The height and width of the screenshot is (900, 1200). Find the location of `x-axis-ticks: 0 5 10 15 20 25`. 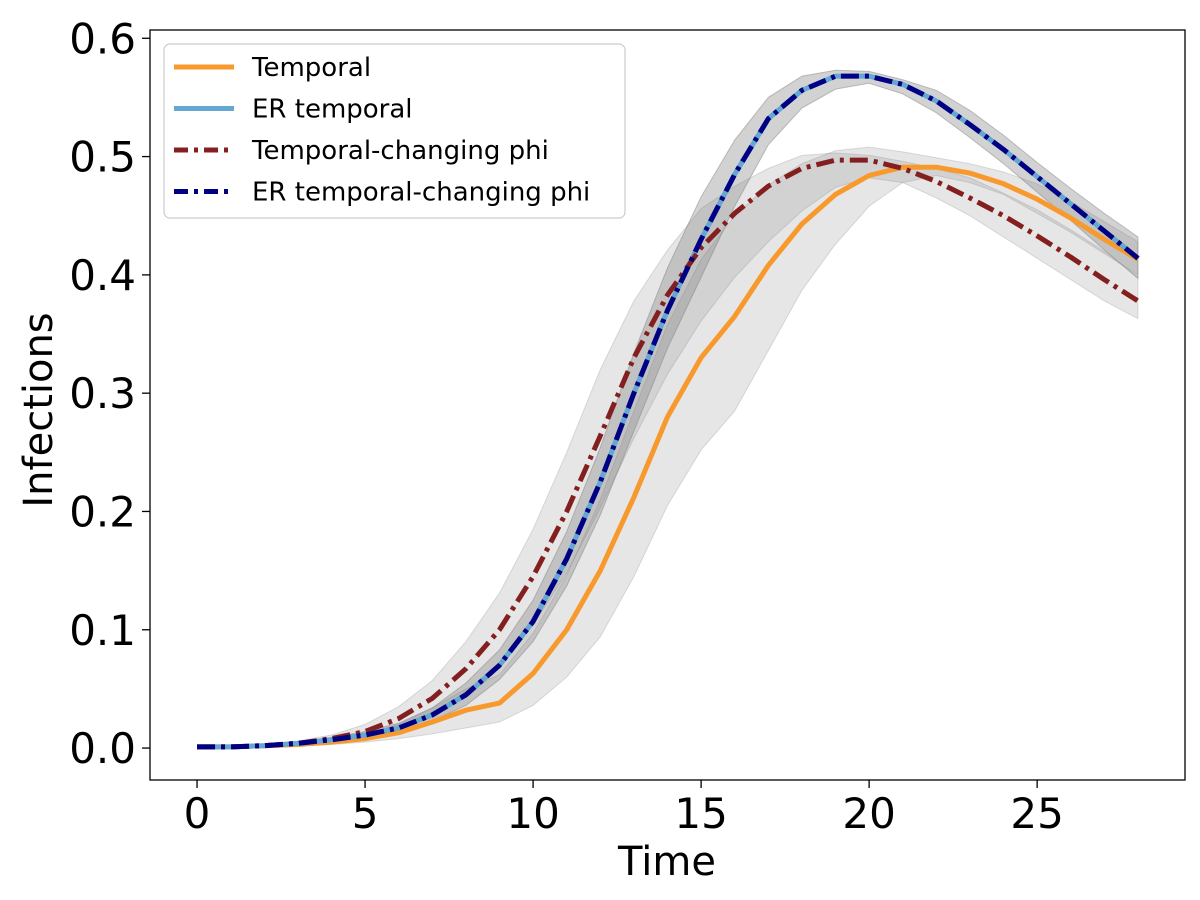

x-axis-ticks: 0 5 10 15 20 25 is located at coordinates (624, 809).